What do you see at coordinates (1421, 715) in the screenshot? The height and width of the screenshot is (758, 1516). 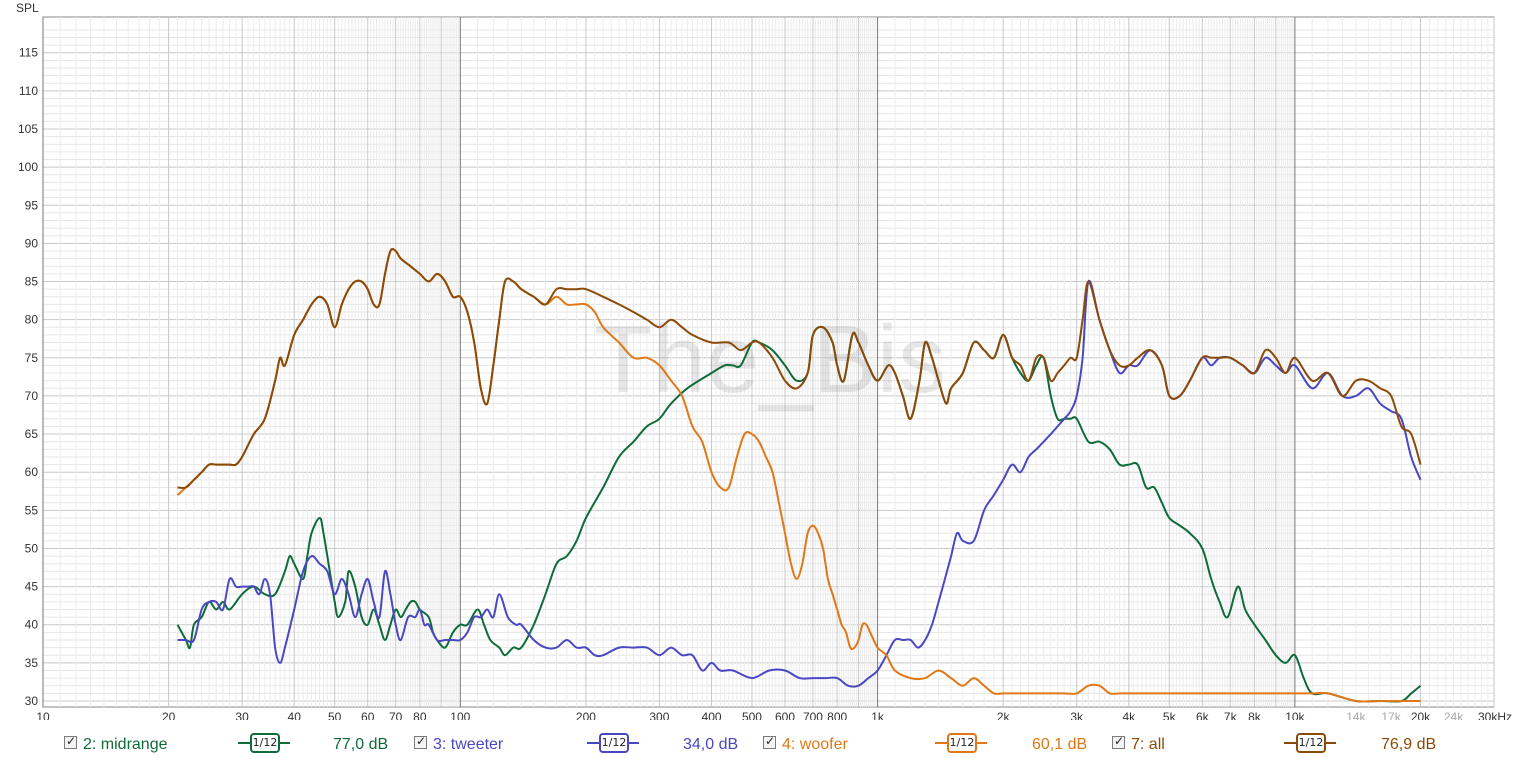 I see `x-tick-label: 20k` at bounding box center [1421, 715].